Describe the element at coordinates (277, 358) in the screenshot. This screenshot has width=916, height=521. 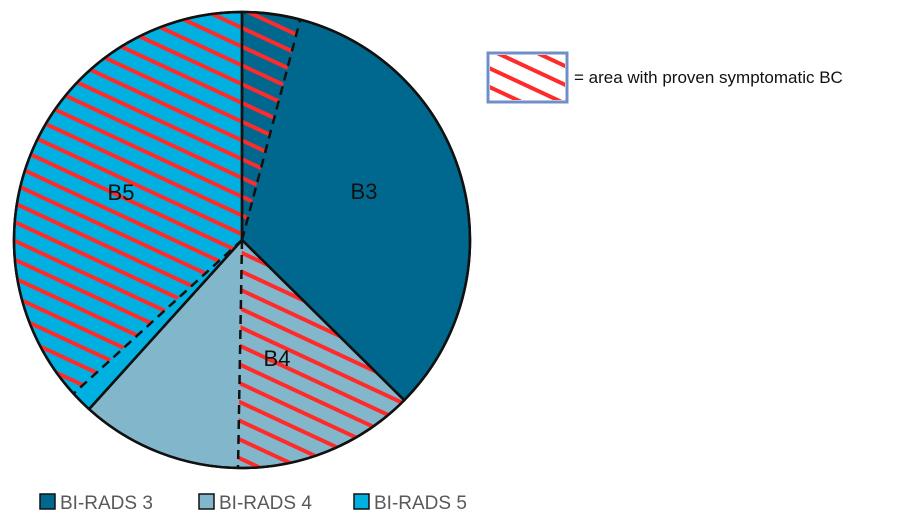
I see `slice-label-b4: B4` at that location.